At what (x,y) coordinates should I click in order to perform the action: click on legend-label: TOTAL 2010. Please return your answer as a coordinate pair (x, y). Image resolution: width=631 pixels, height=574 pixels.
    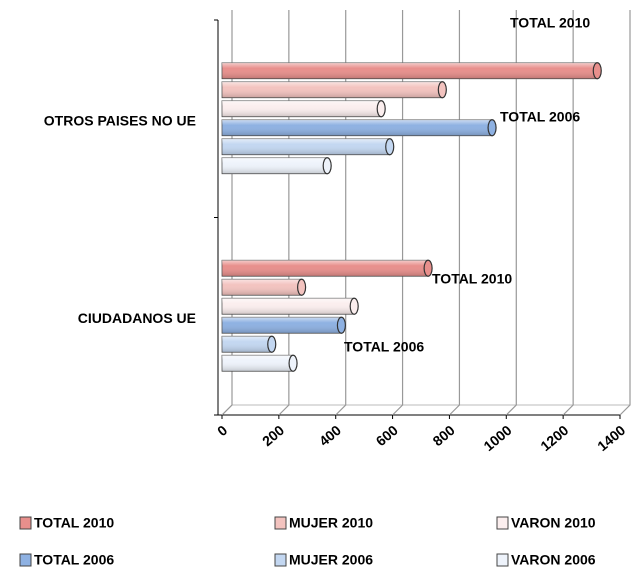
    Looking at the image, I should click on (74, 523).